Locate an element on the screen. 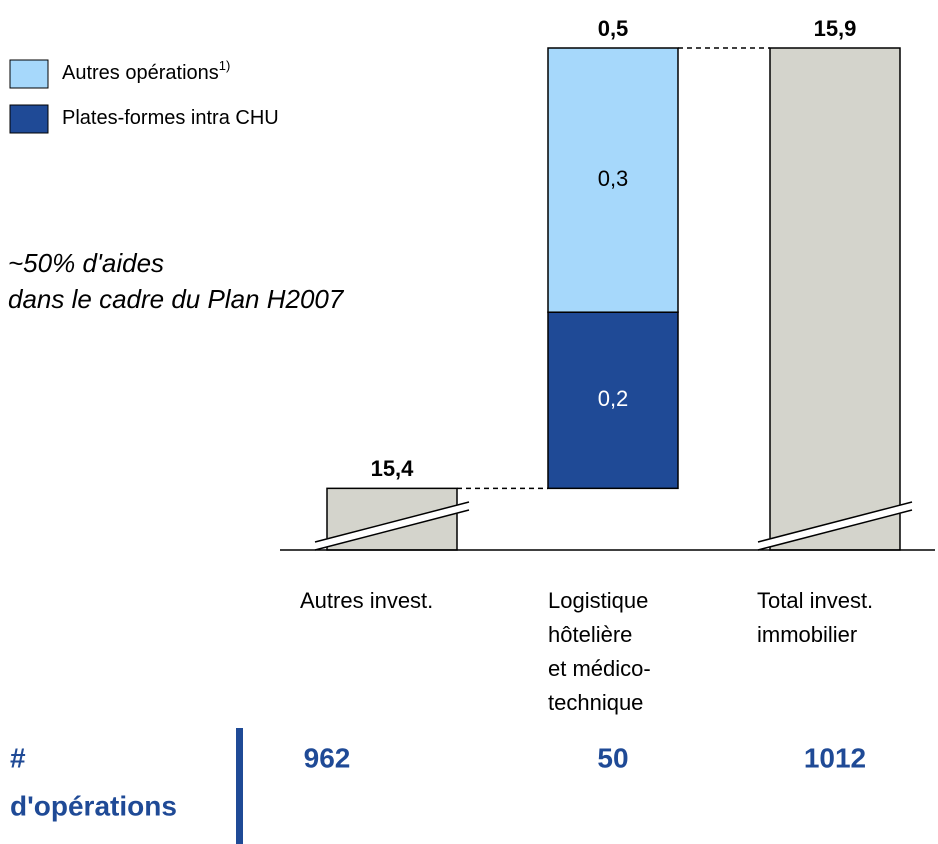 This screenshot has height=844, width=938. segment-label: 0,2 is located at coordinates (613, 398).